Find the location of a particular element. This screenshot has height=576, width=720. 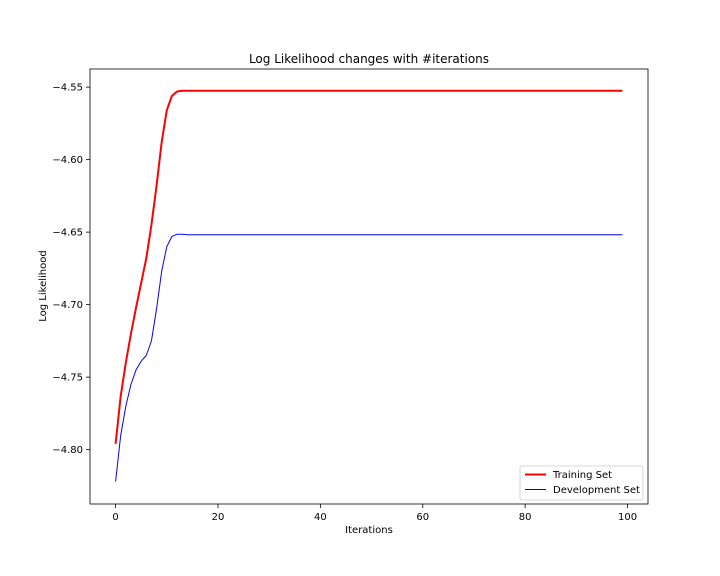

x-tick-label: 40 is located at coordinates (320, 517).